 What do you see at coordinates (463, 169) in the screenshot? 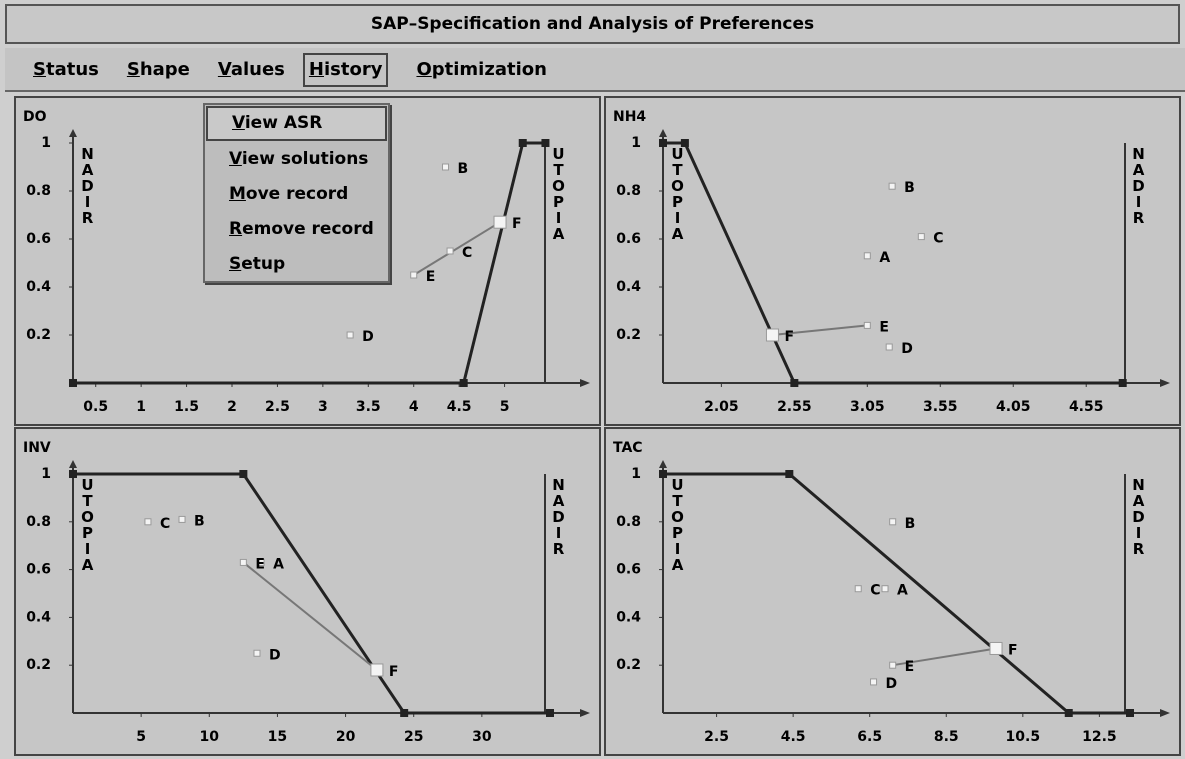
I see `point-label: B` at bounding box center [463, 169].